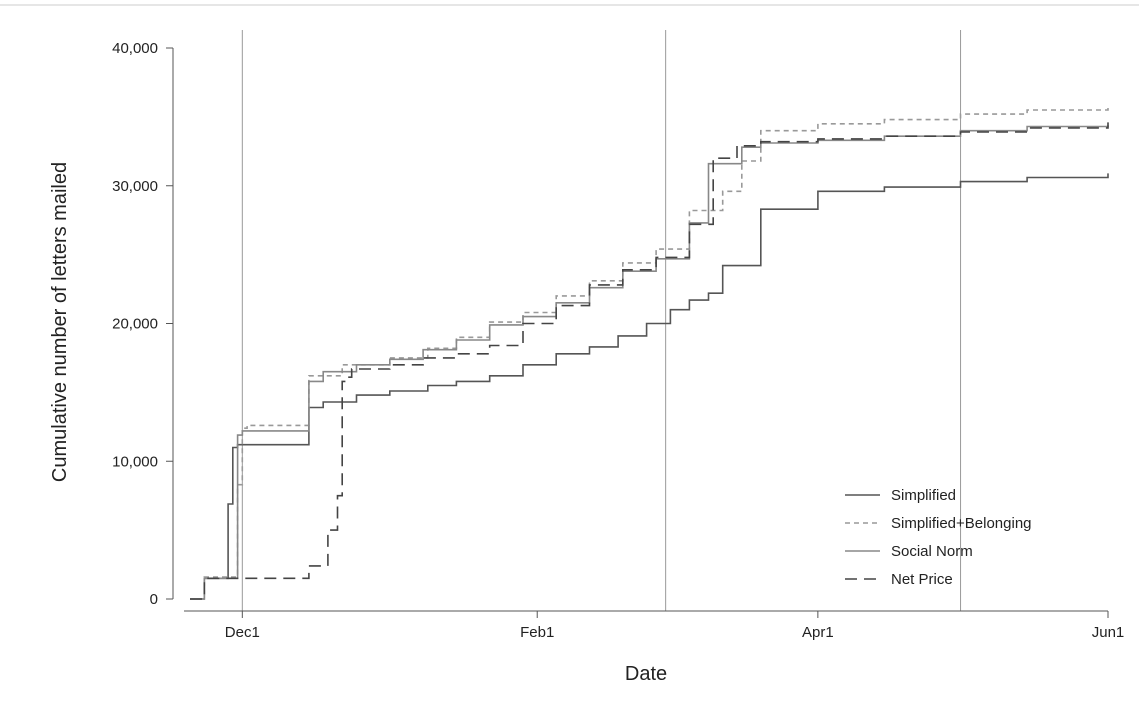  What do you see at coordinates (922, 579) in the screenshot?
I see `legend-label: Net Price` at bounding box center [922, 579].